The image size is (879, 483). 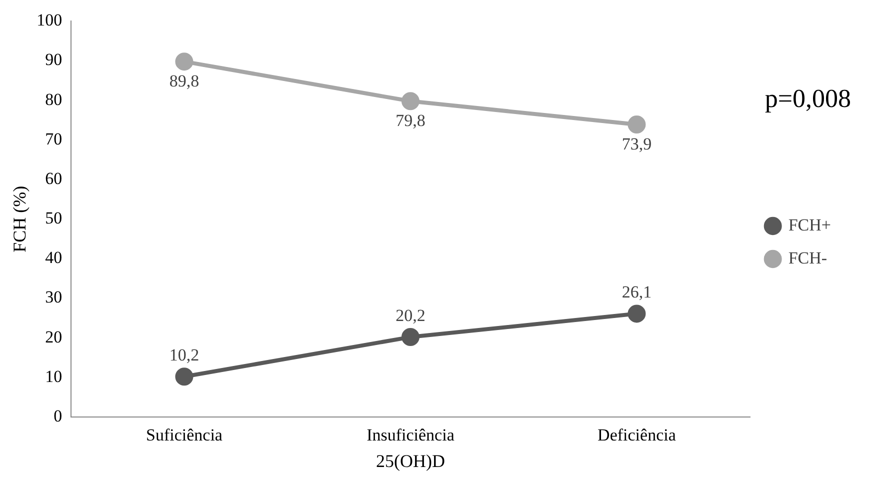 I want to click on y-tick-label: 10, so click(x=53, y=376).